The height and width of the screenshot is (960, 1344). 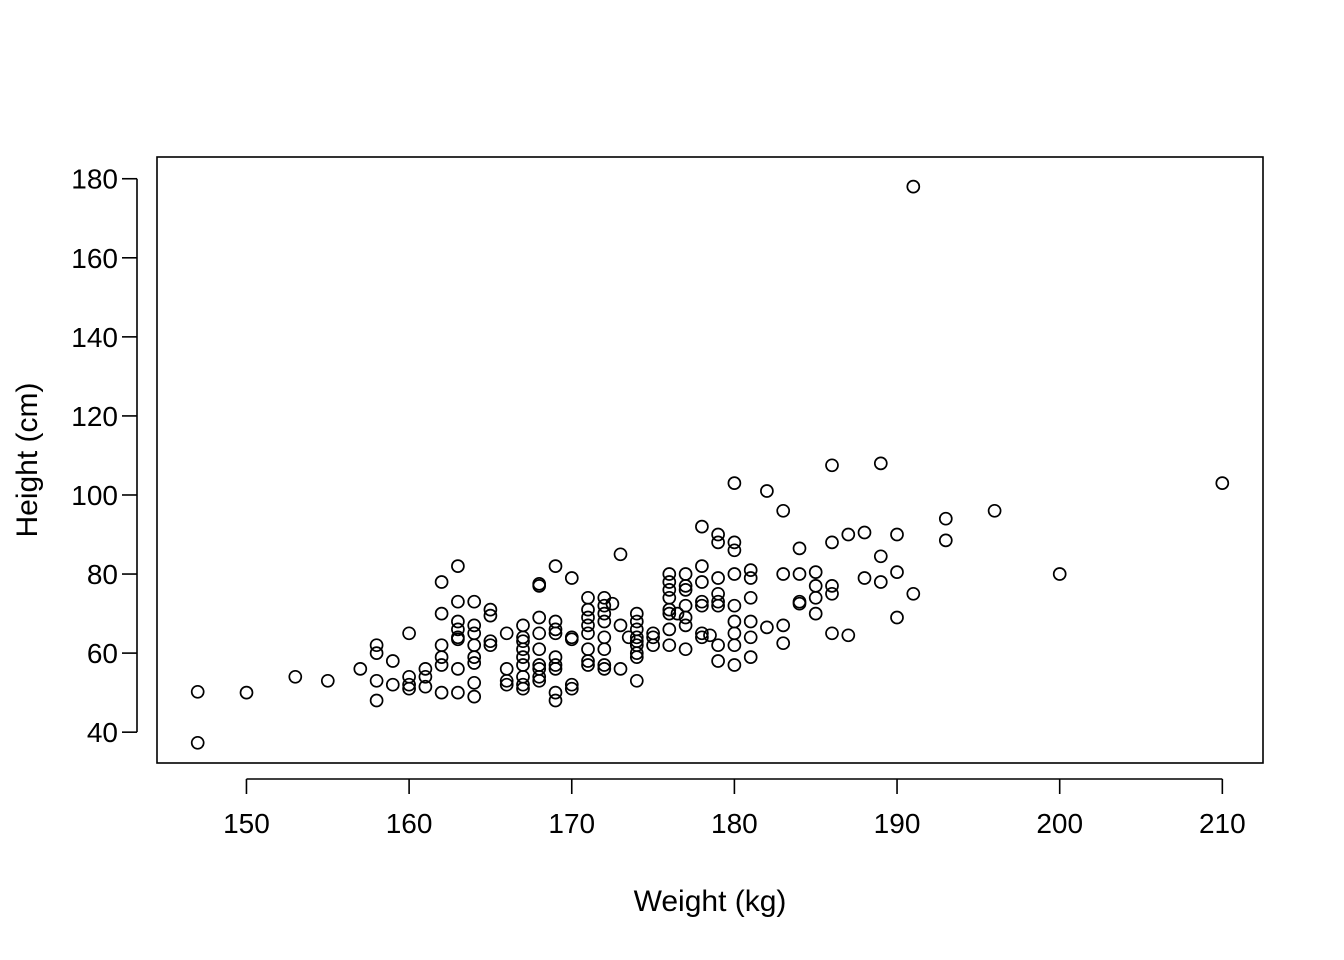 What do you see at coordinates (94, 337) in the screenshot?
I see `y-tick-label: 140` at bounding box center [94, 337].